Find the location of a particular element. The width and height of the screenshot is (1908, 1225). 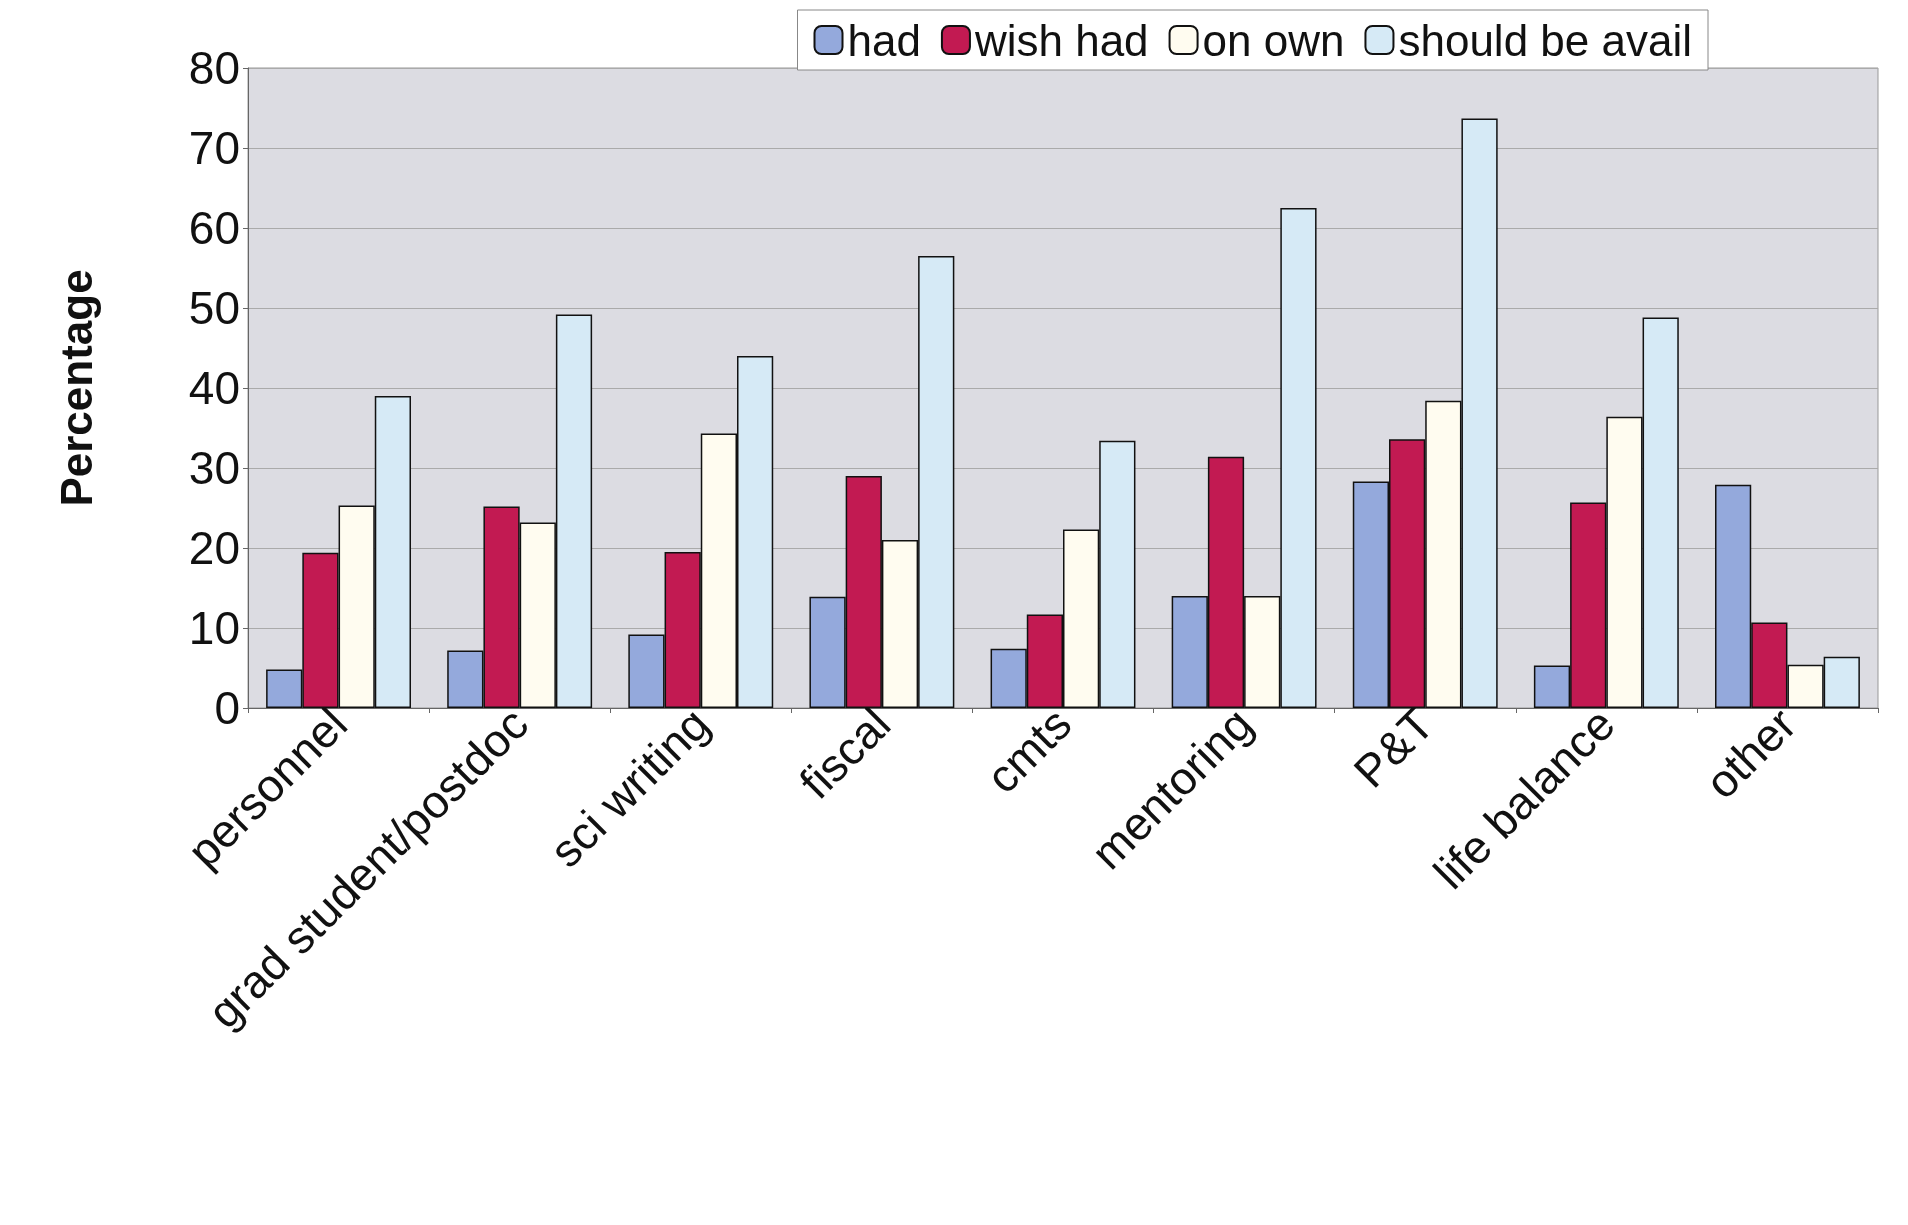

legend-label: had is located at coordinates (884, 40).